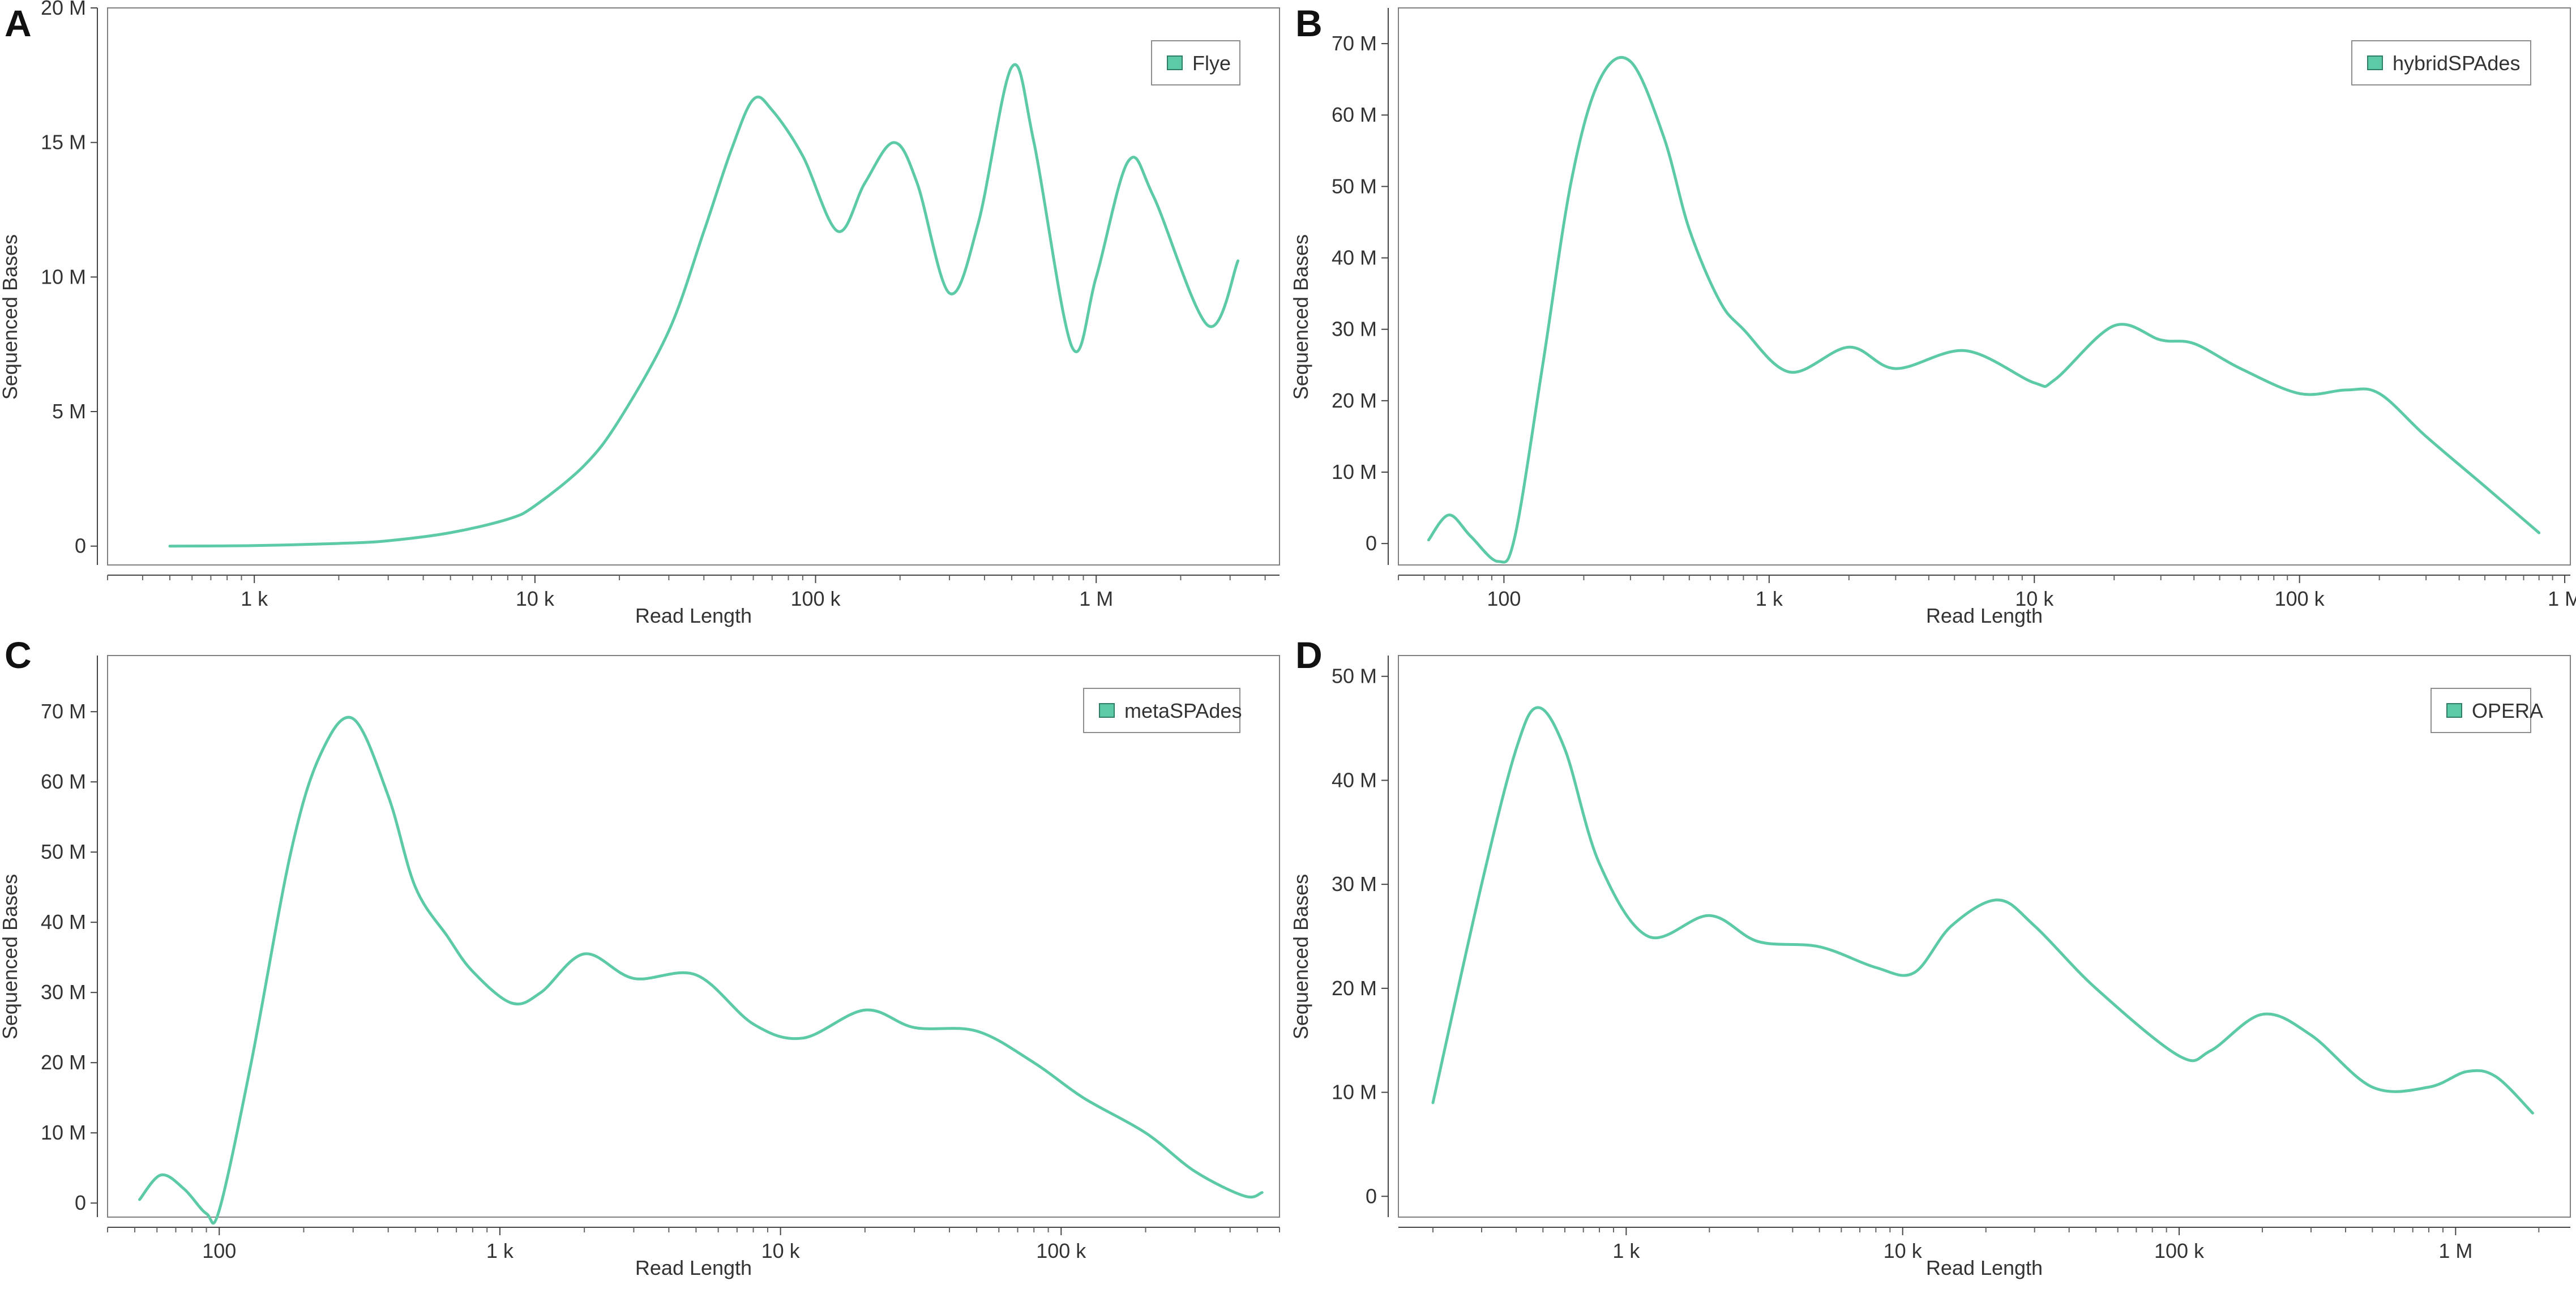 This screenshot has height=1289, width=2576. Describe the element at coordinates (1211, 63) in the screenshot. I see `legend-label: Flye` at that location.